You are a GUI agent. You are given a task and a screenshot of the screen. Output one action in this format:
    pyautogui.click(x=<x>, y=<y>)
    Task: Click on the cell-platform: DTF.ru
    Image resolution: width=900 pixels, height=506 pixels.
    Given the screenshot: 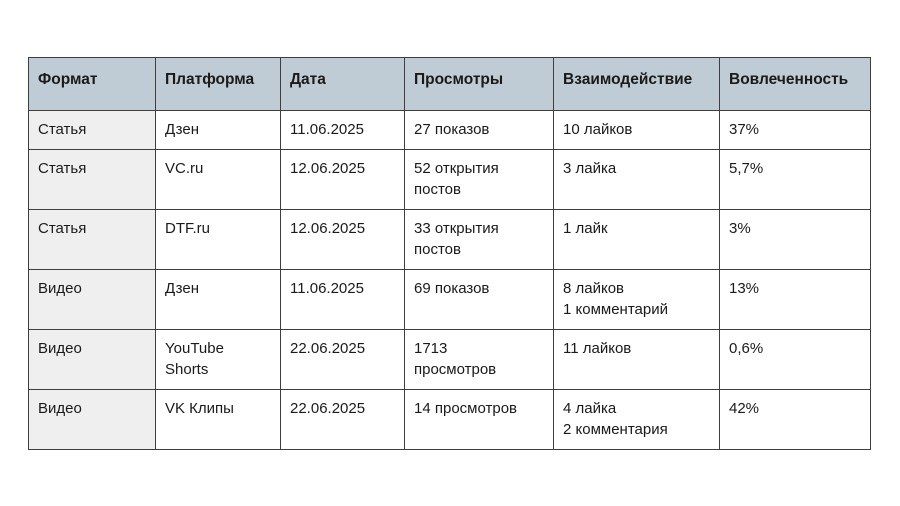 What is the action you would take?
    pyautogui.click(x=218, y=239)
    